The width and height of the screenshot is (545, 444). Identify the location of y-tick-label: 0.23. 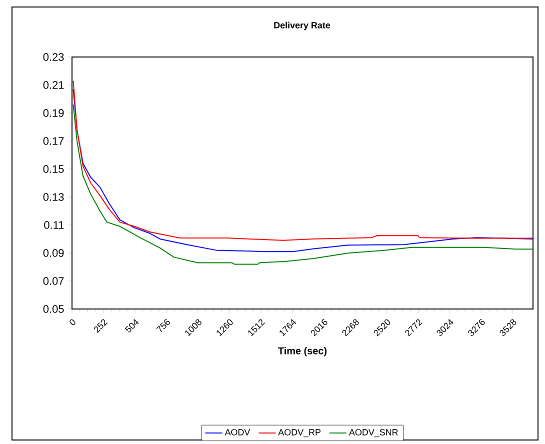
(53, 57).